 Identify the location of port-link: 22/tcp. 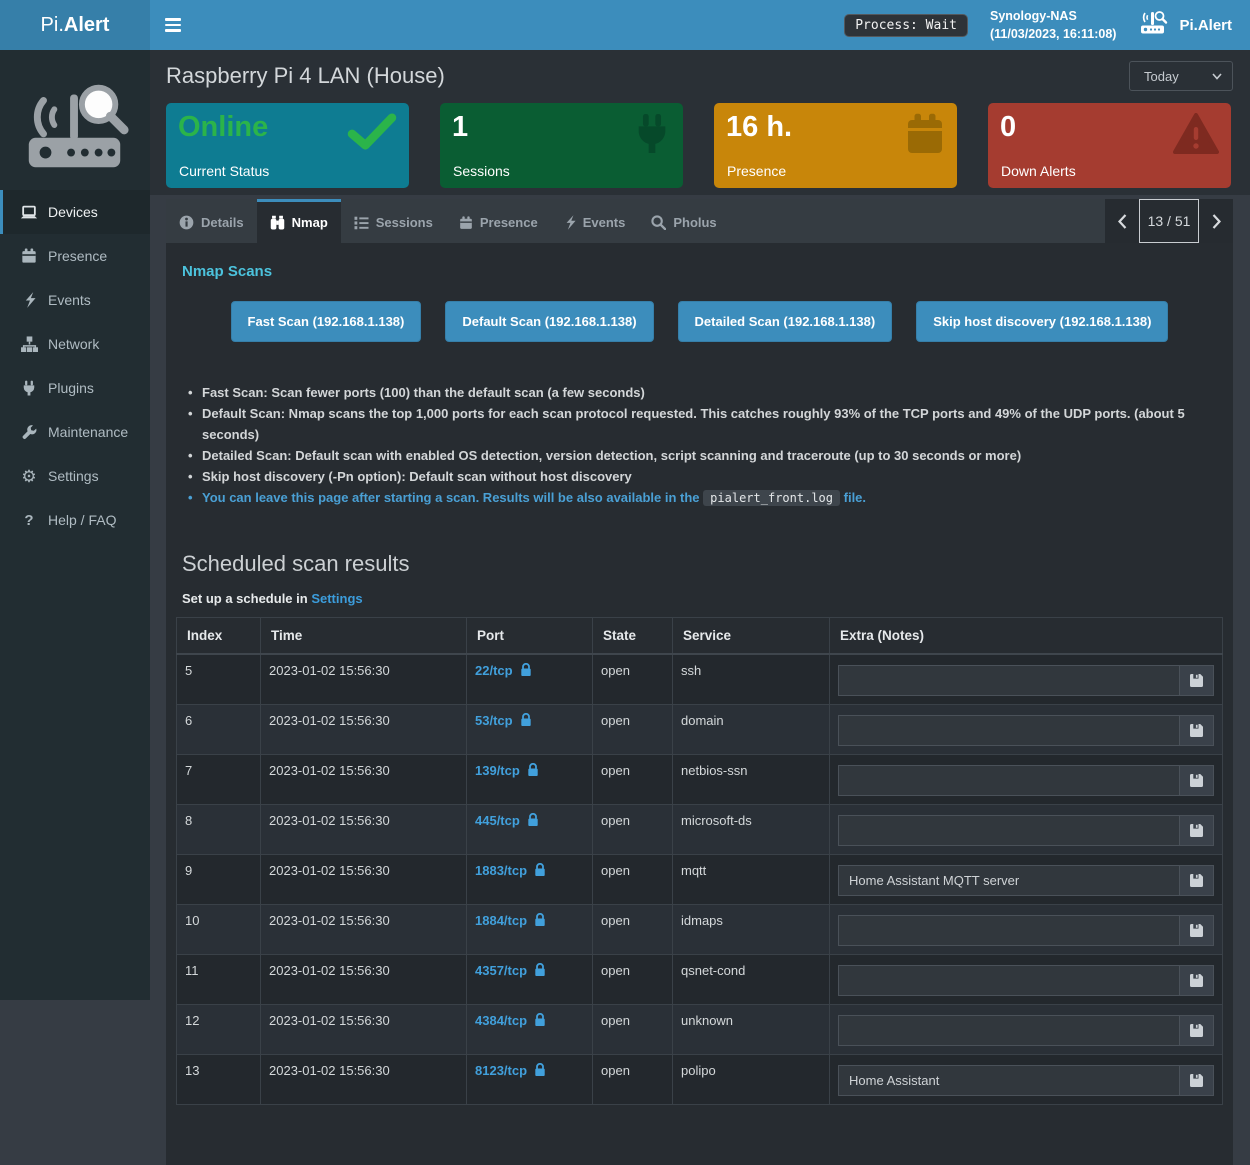
(503, 670).